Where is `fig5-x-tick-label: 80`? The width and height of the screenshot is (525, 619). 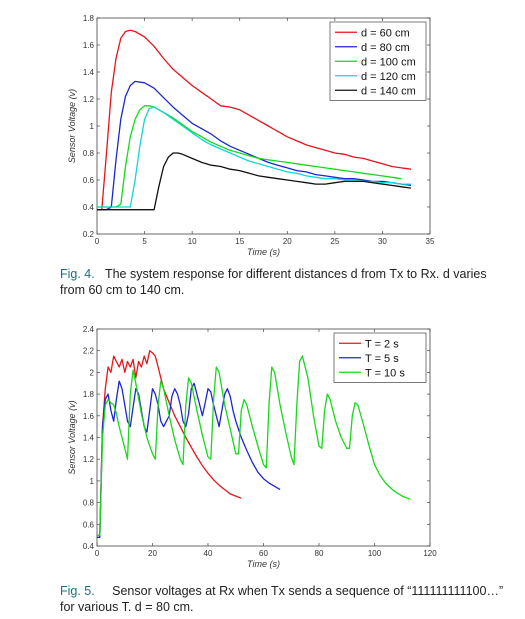 fig5-x-tick-label: 80 is located at coordinates (319, 553).